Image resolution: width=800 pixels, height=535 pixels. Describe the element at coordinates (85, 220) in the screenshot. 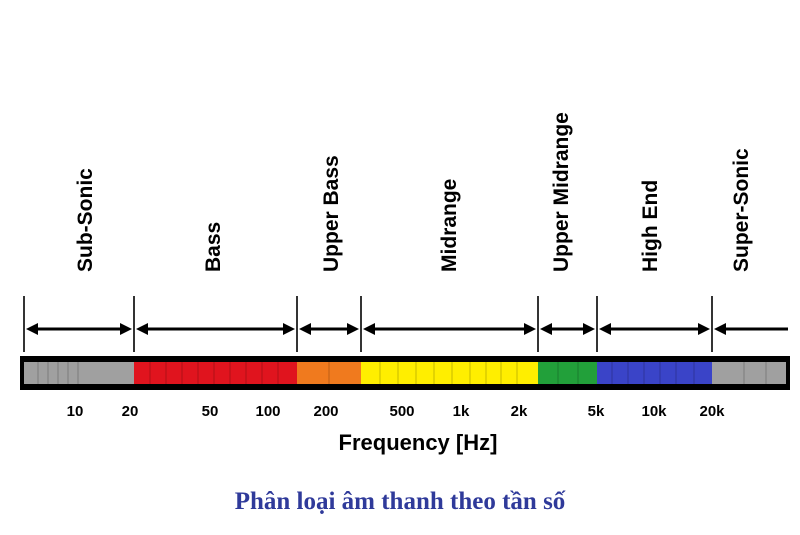

I see `band-label: Sub-Sonic` at that location.